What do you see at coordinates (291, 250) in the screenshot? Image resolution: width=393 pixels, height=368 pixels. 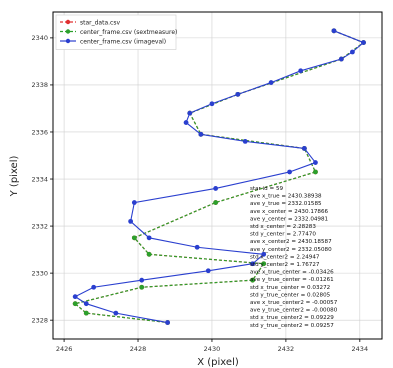 I see `annotation-line: ave y_center2 = 2332.05080` at bounding box center [291, 250].